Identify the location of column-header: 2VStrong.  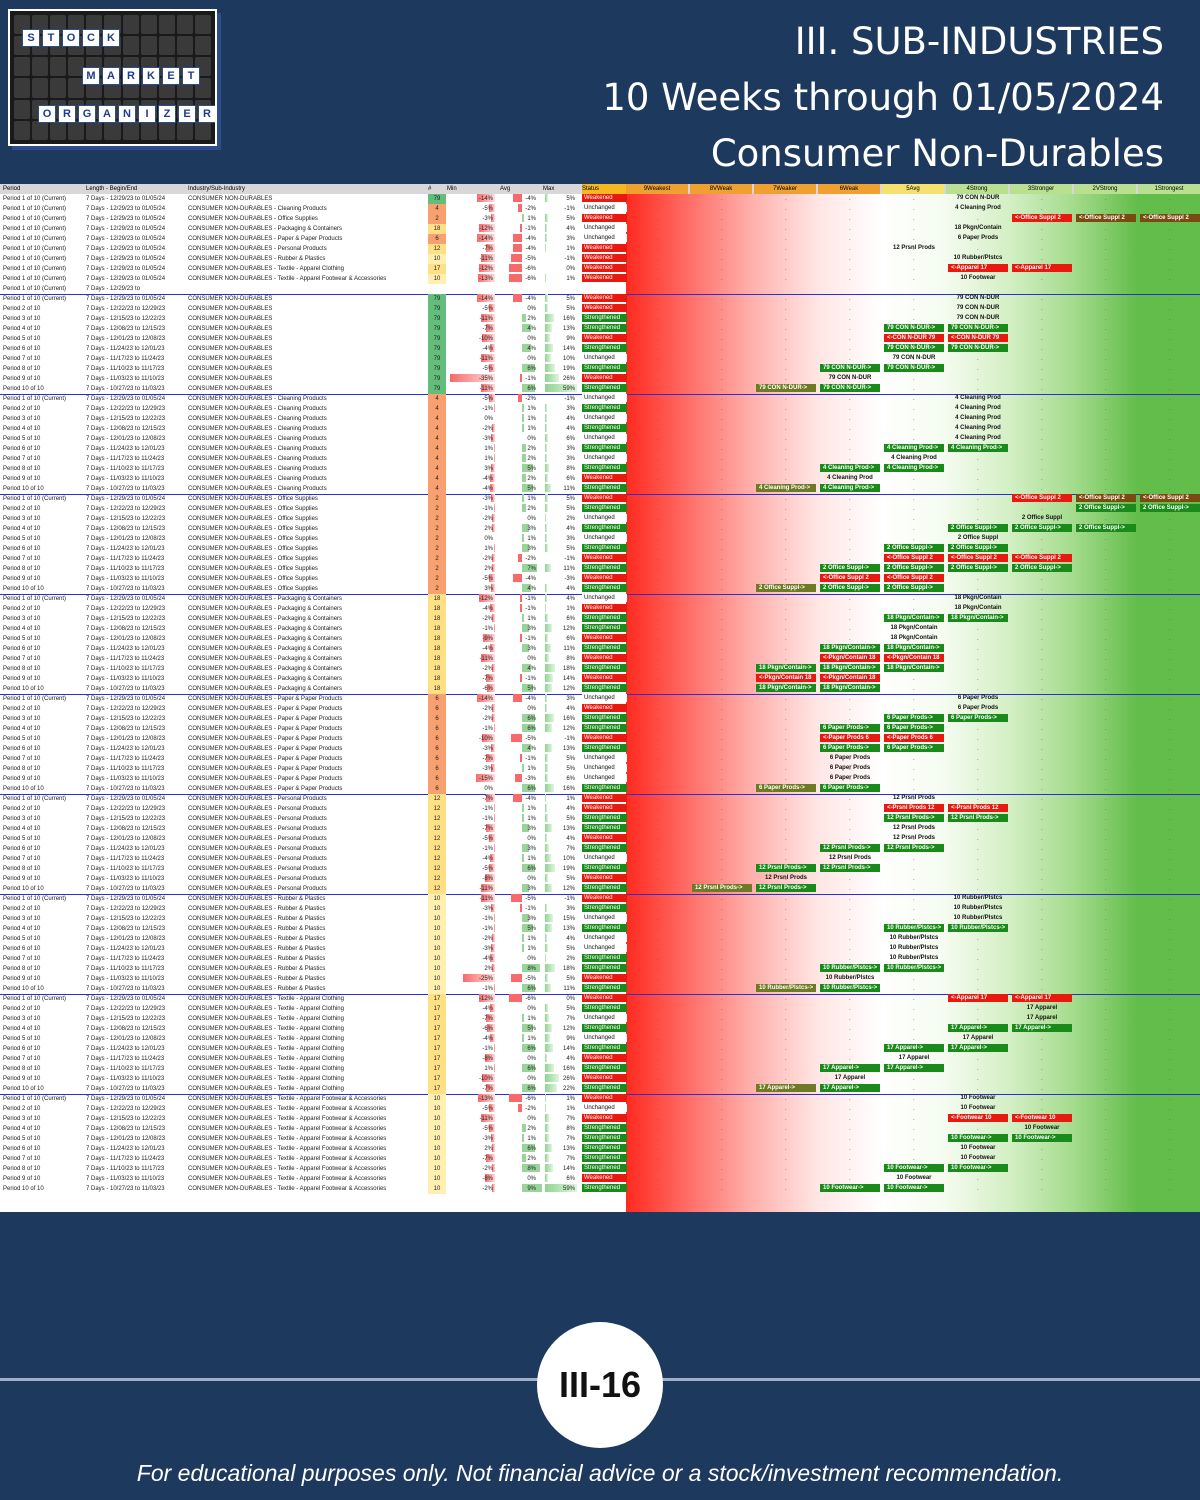
(1105, 189).